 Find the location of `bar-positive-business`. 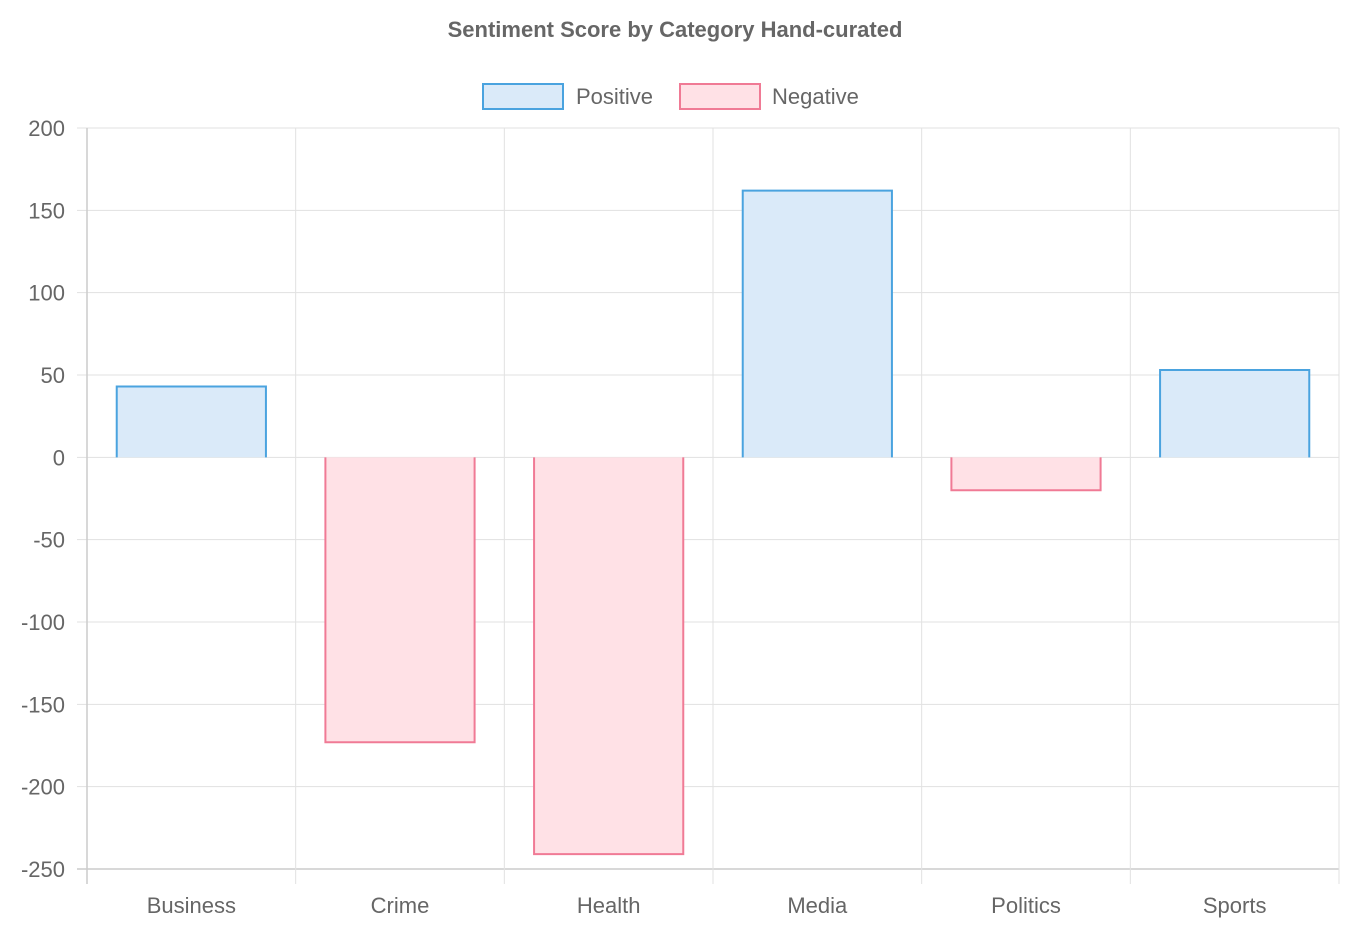

bar-positive-business is located at coordinates (191, 422).